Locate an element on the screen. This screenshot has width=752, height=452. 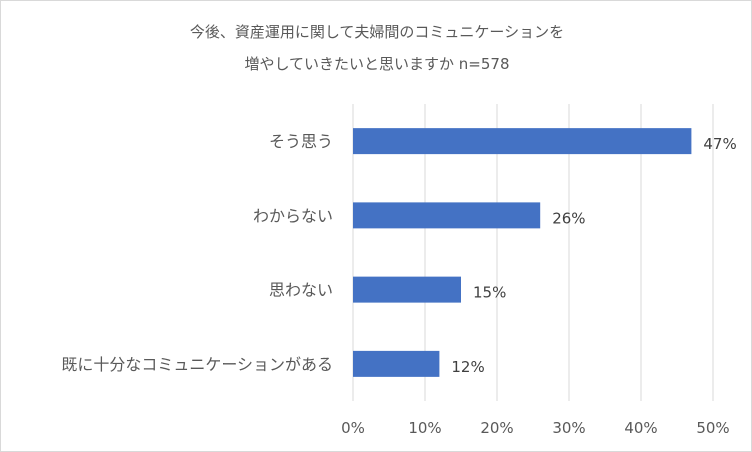
x-tick-label: 30% is located at coordinates (568, 428).